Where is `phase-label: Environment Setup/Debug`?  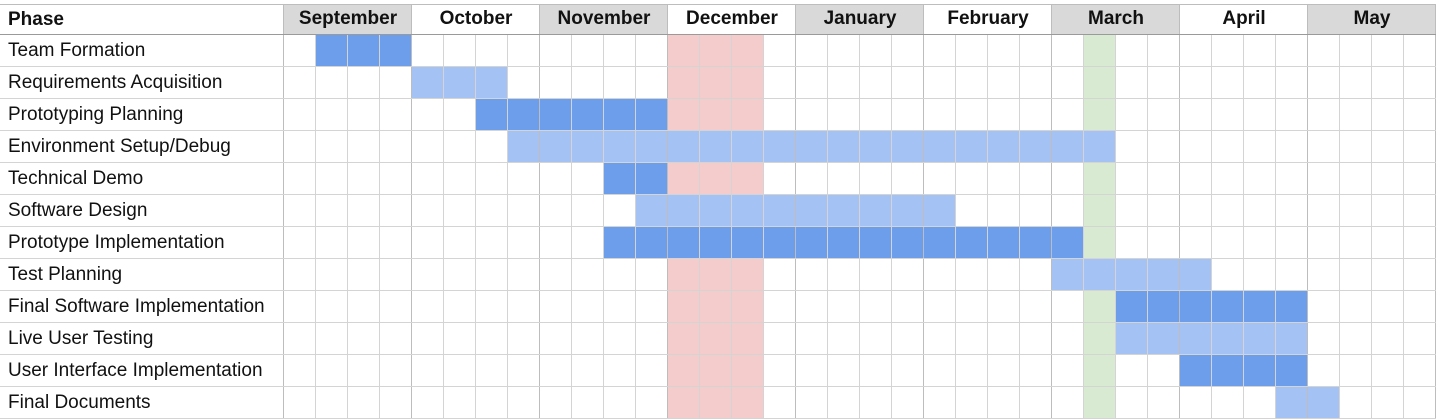 phase-label: Environment Setup/Debug is located at coordinates (119, 146).